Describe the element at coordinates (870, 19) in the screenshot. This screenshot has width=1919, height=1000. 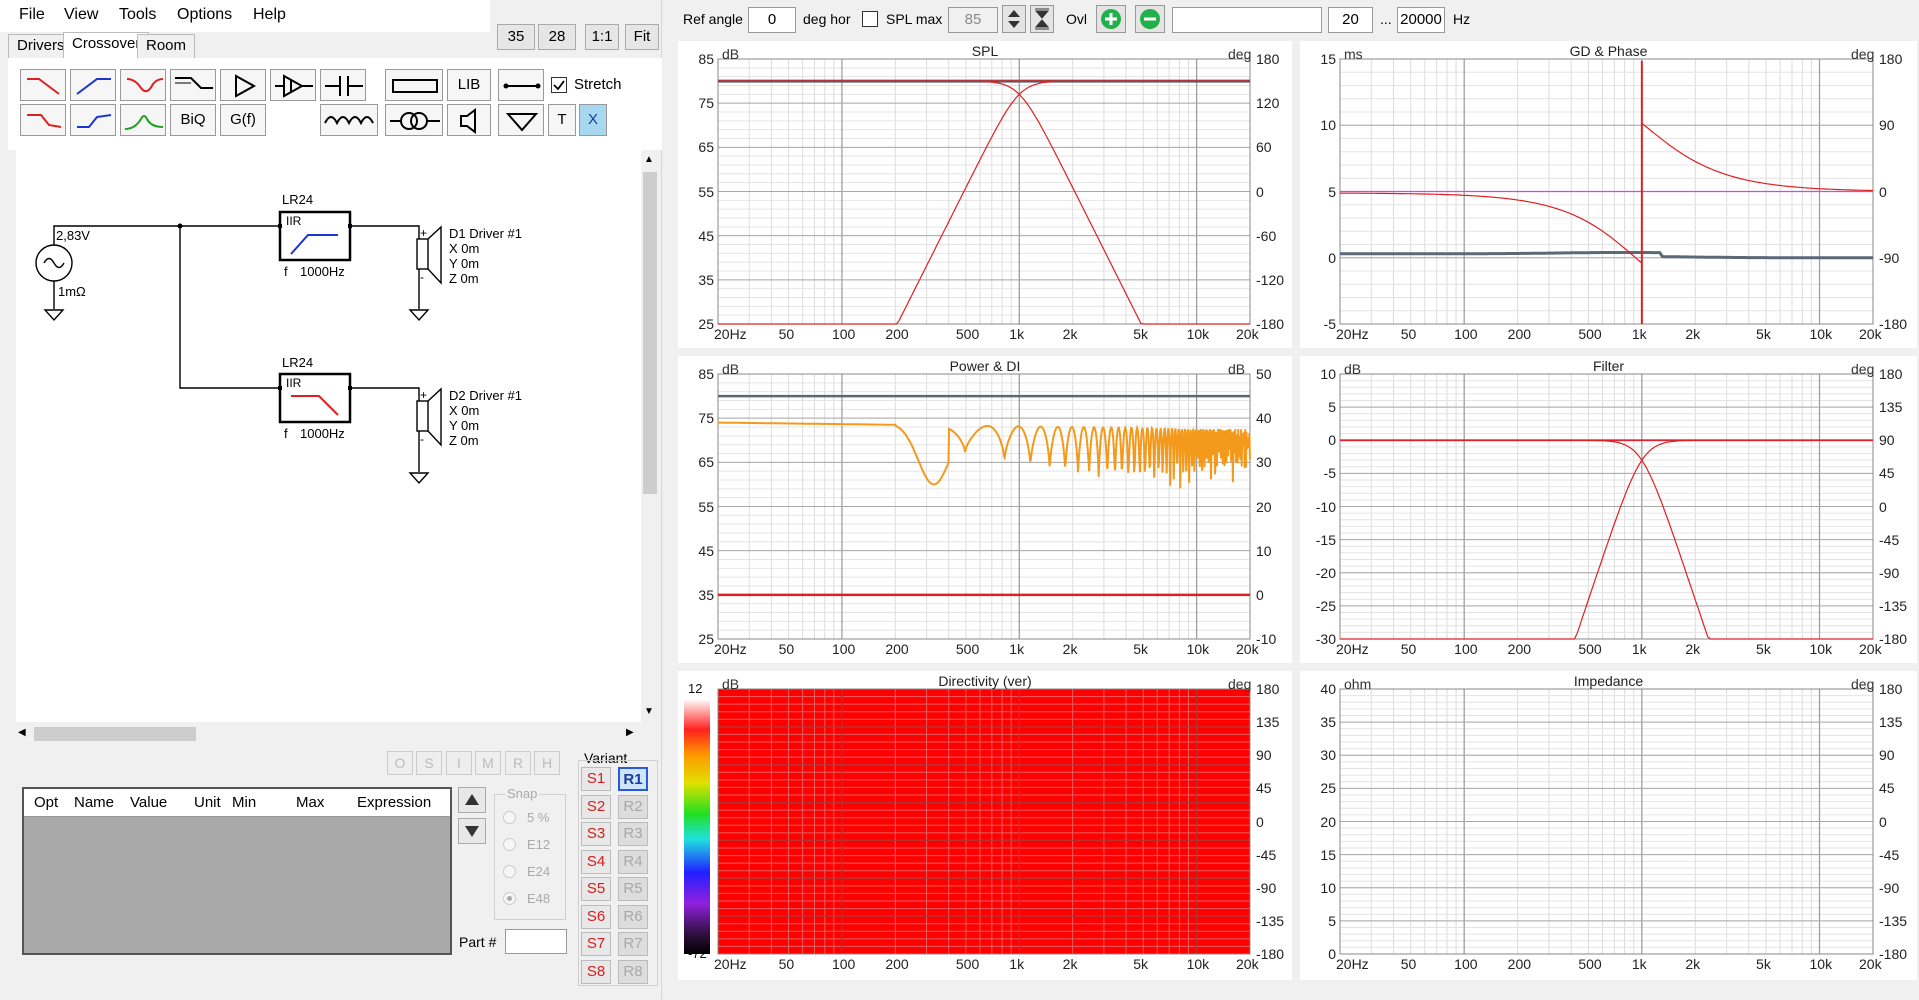
I see `spl-max-checkbox` at that location.